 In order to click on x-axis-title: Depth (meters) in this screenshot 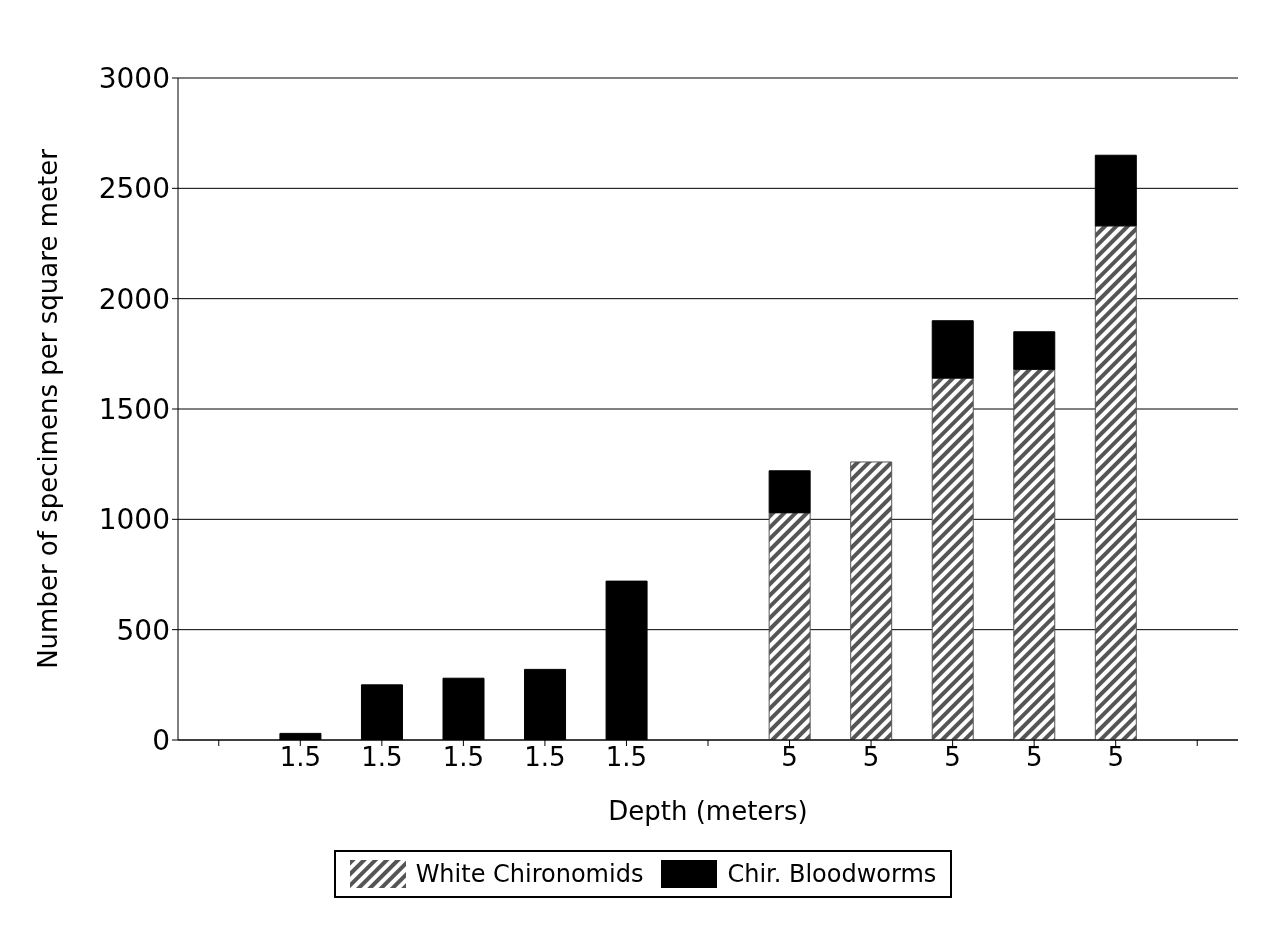, I will do `click(708, 811)`.